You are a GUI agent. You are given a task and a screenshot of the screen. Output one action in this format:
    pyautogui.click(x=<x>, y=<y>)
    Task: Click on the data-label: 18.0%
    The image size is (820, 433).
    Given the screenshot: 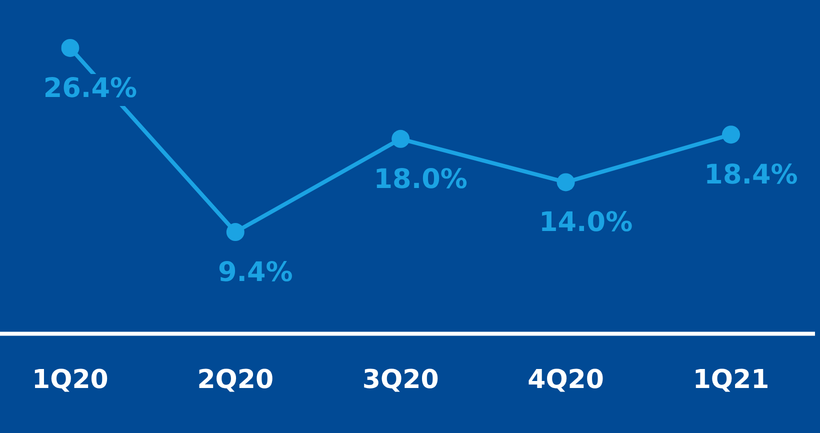 What is the action you would take?
    pyautogui.click(x=421, y=179)
    